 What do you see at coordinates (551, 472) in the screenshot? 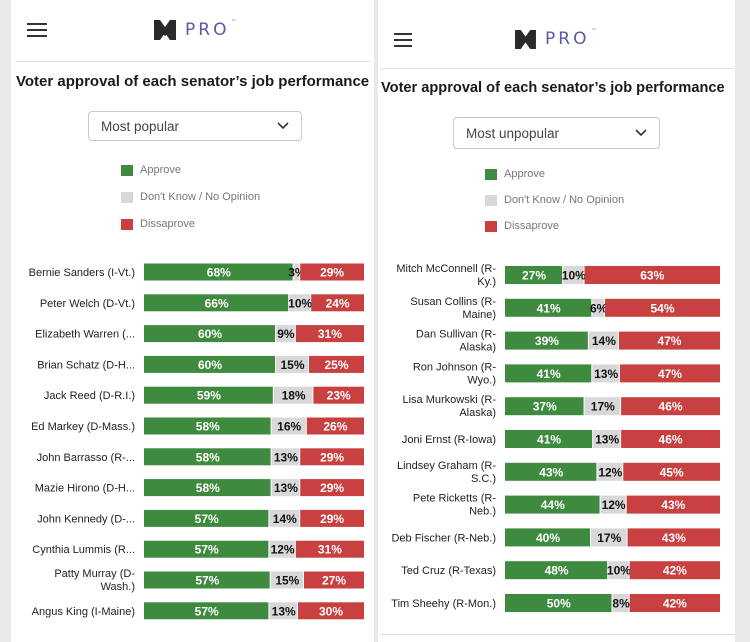
I see `data-label-approve: 43%` at bounding box center [551, 472].